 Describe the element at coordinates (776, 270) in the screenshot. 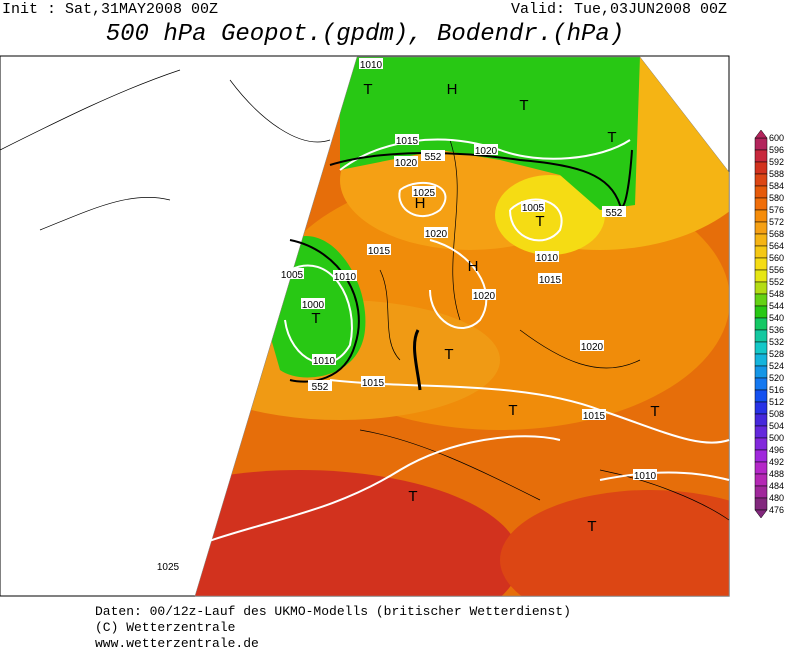

I see `colorbar-label: 556` at that location.